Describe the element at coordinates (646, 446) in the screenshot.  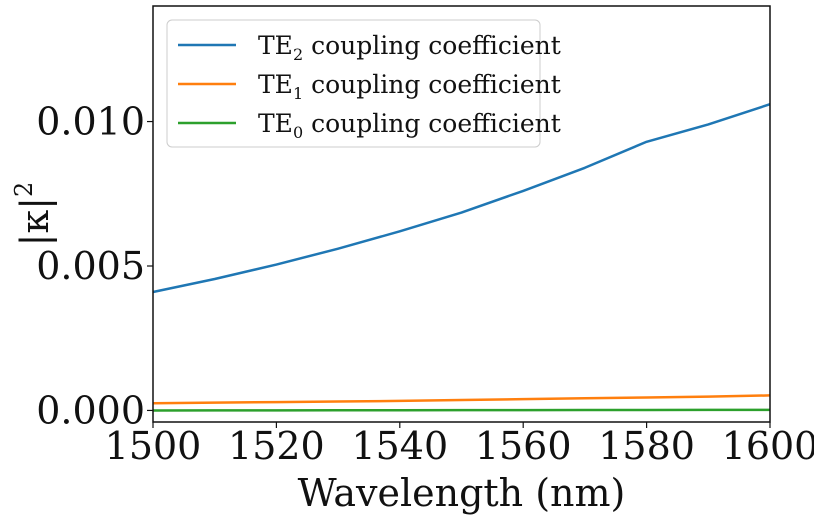
I see `x-tick-label: 1580` at that location.